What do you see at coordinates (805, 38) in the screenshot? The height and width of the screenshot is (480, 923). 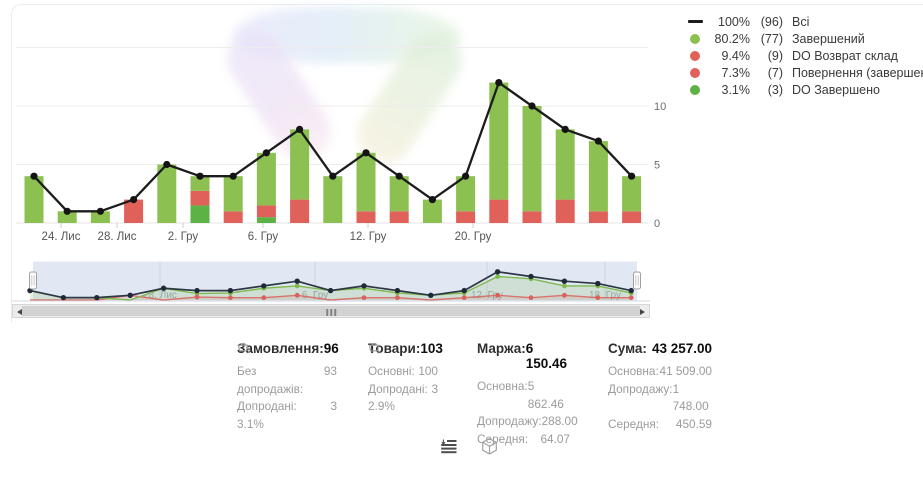 I see `legend-item-1: 80.2% (77) Завершений` at bounding box center [805, 38].